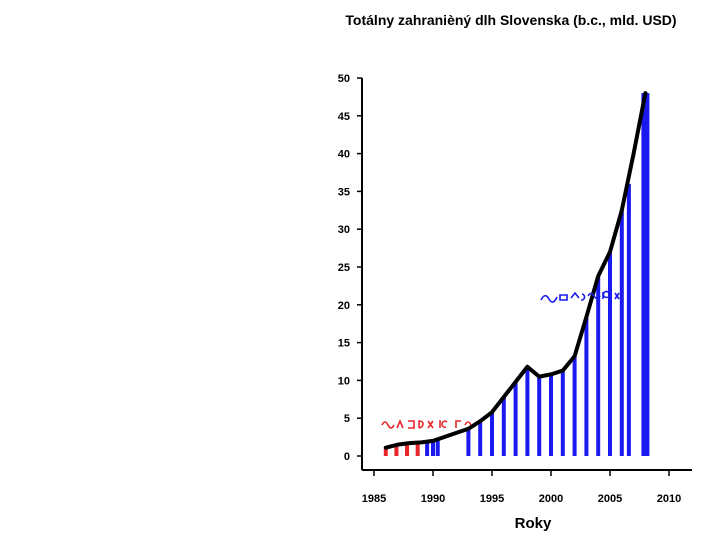 The height and width of the screenshot is (540, 720). I want to click on y-tick-label-45: 45, so click(344, 117).